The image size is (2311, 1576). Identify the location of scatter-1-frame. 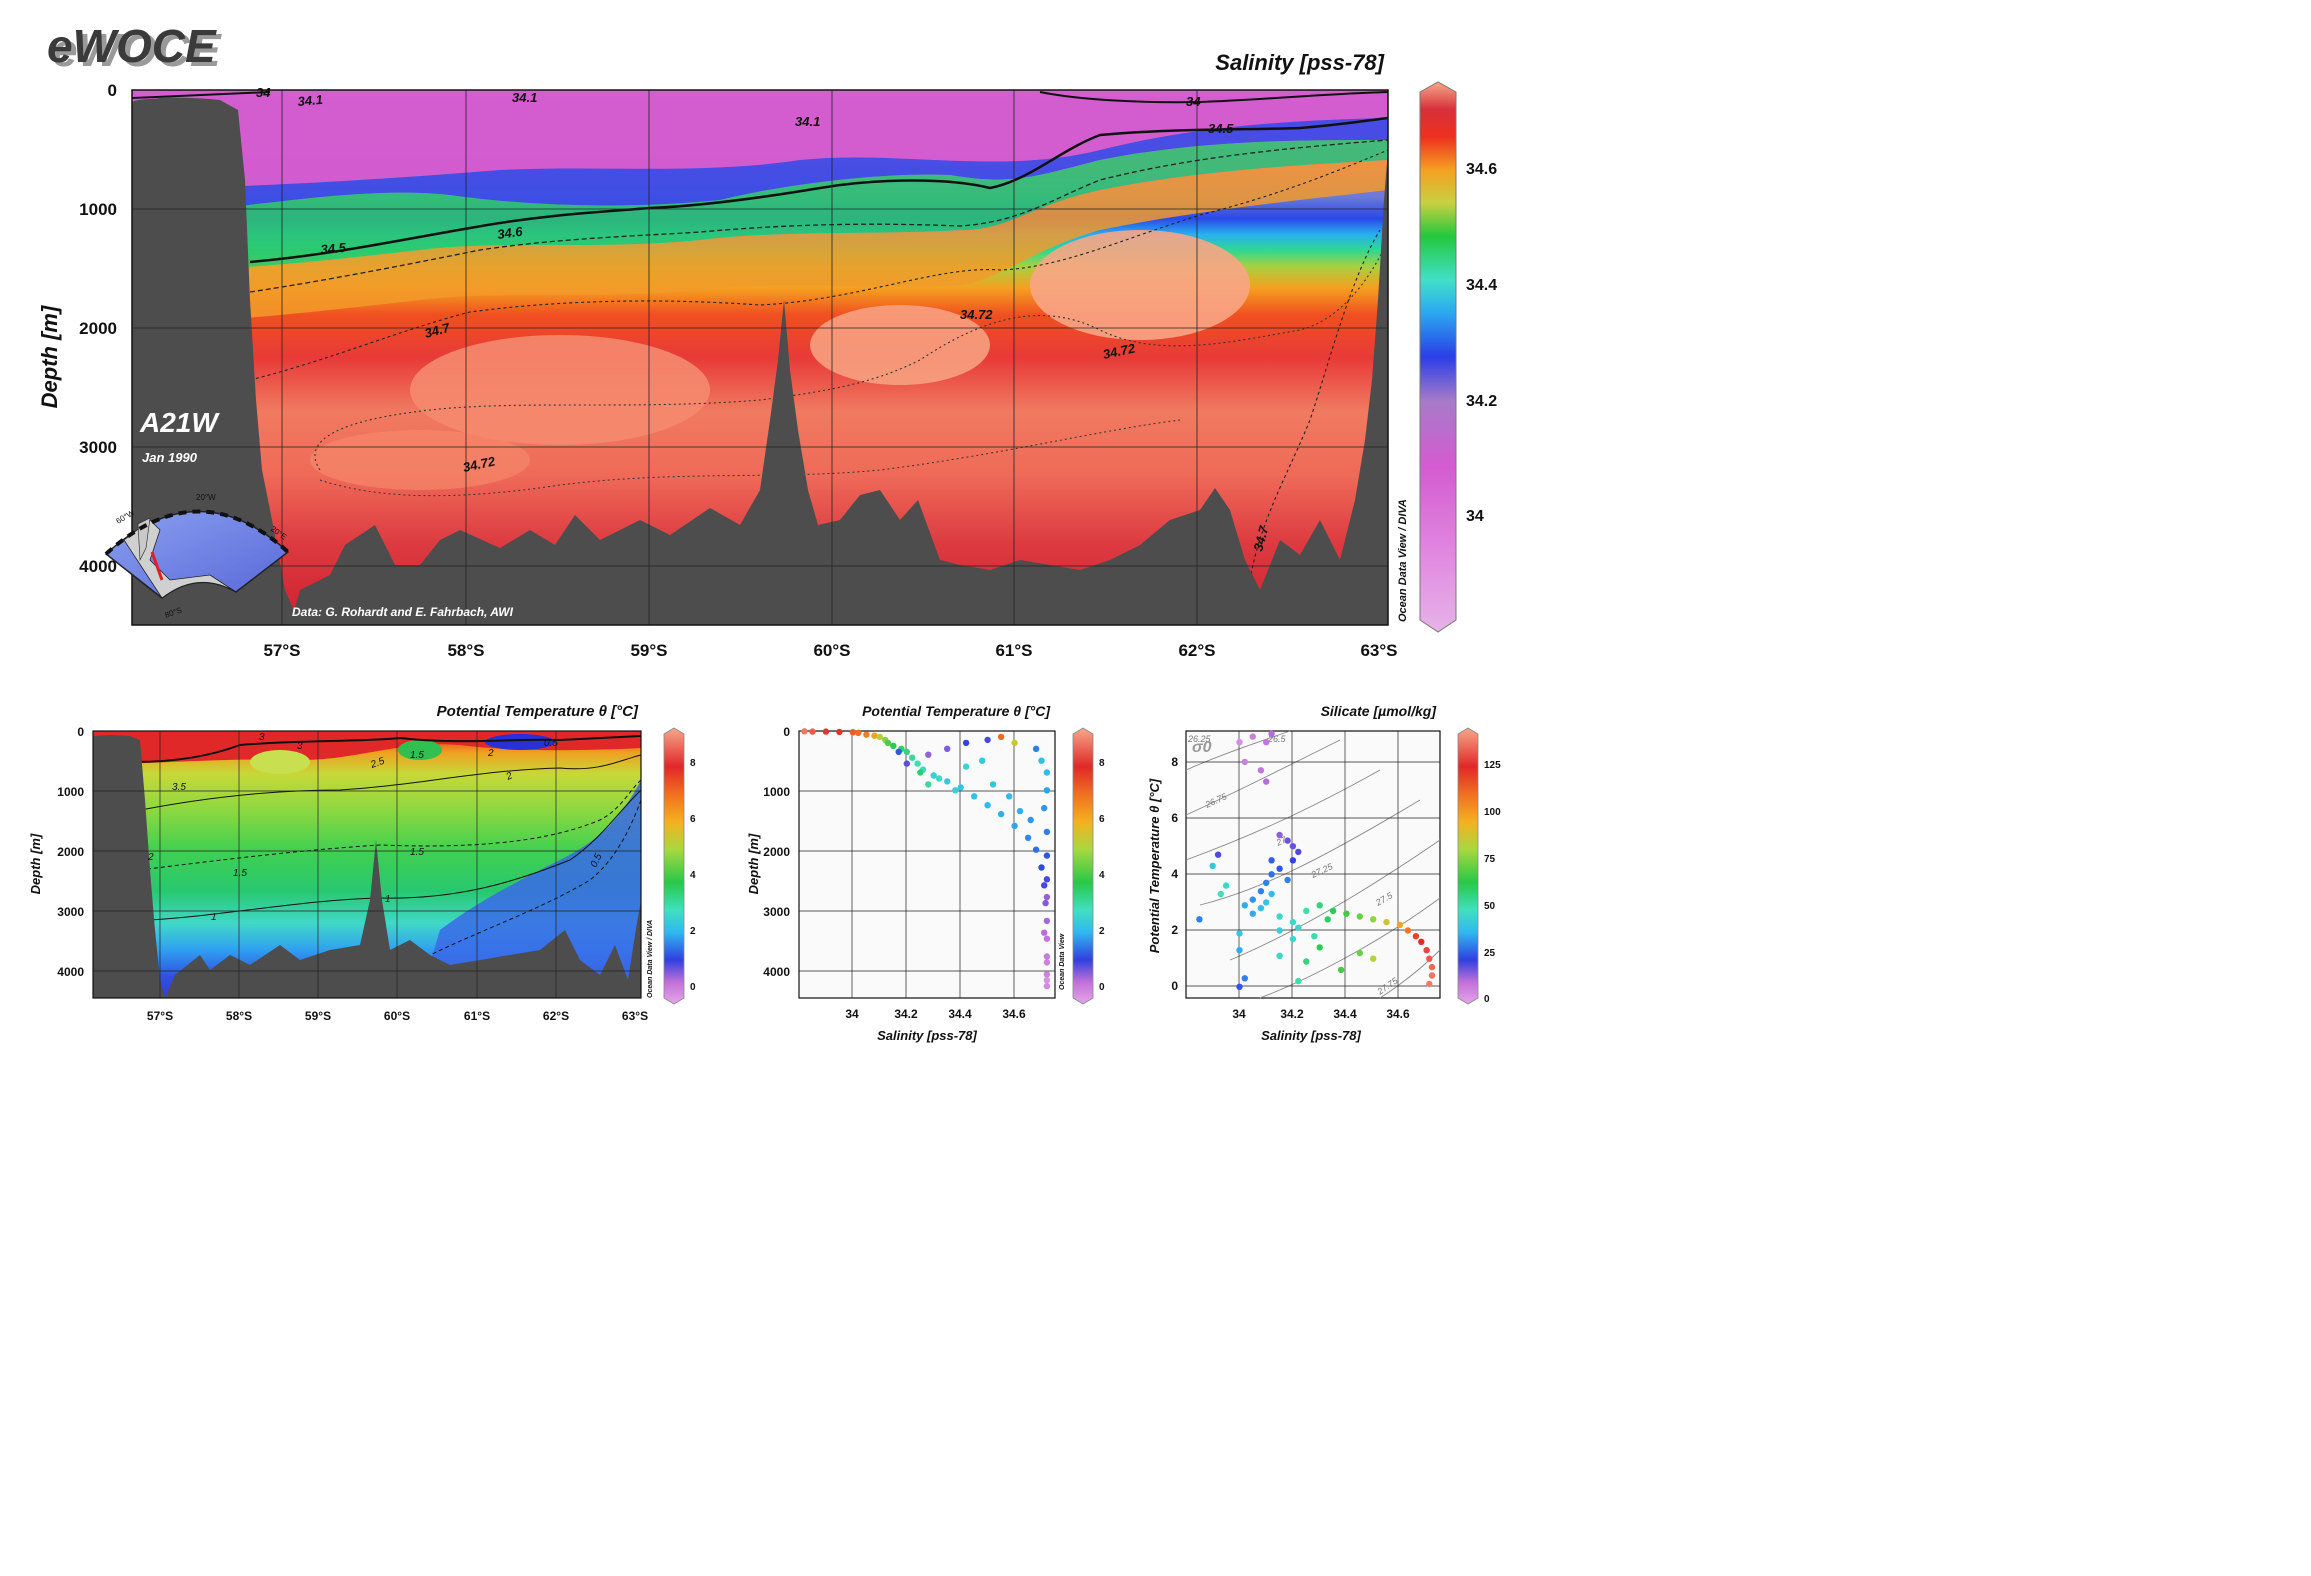
(927, 864).